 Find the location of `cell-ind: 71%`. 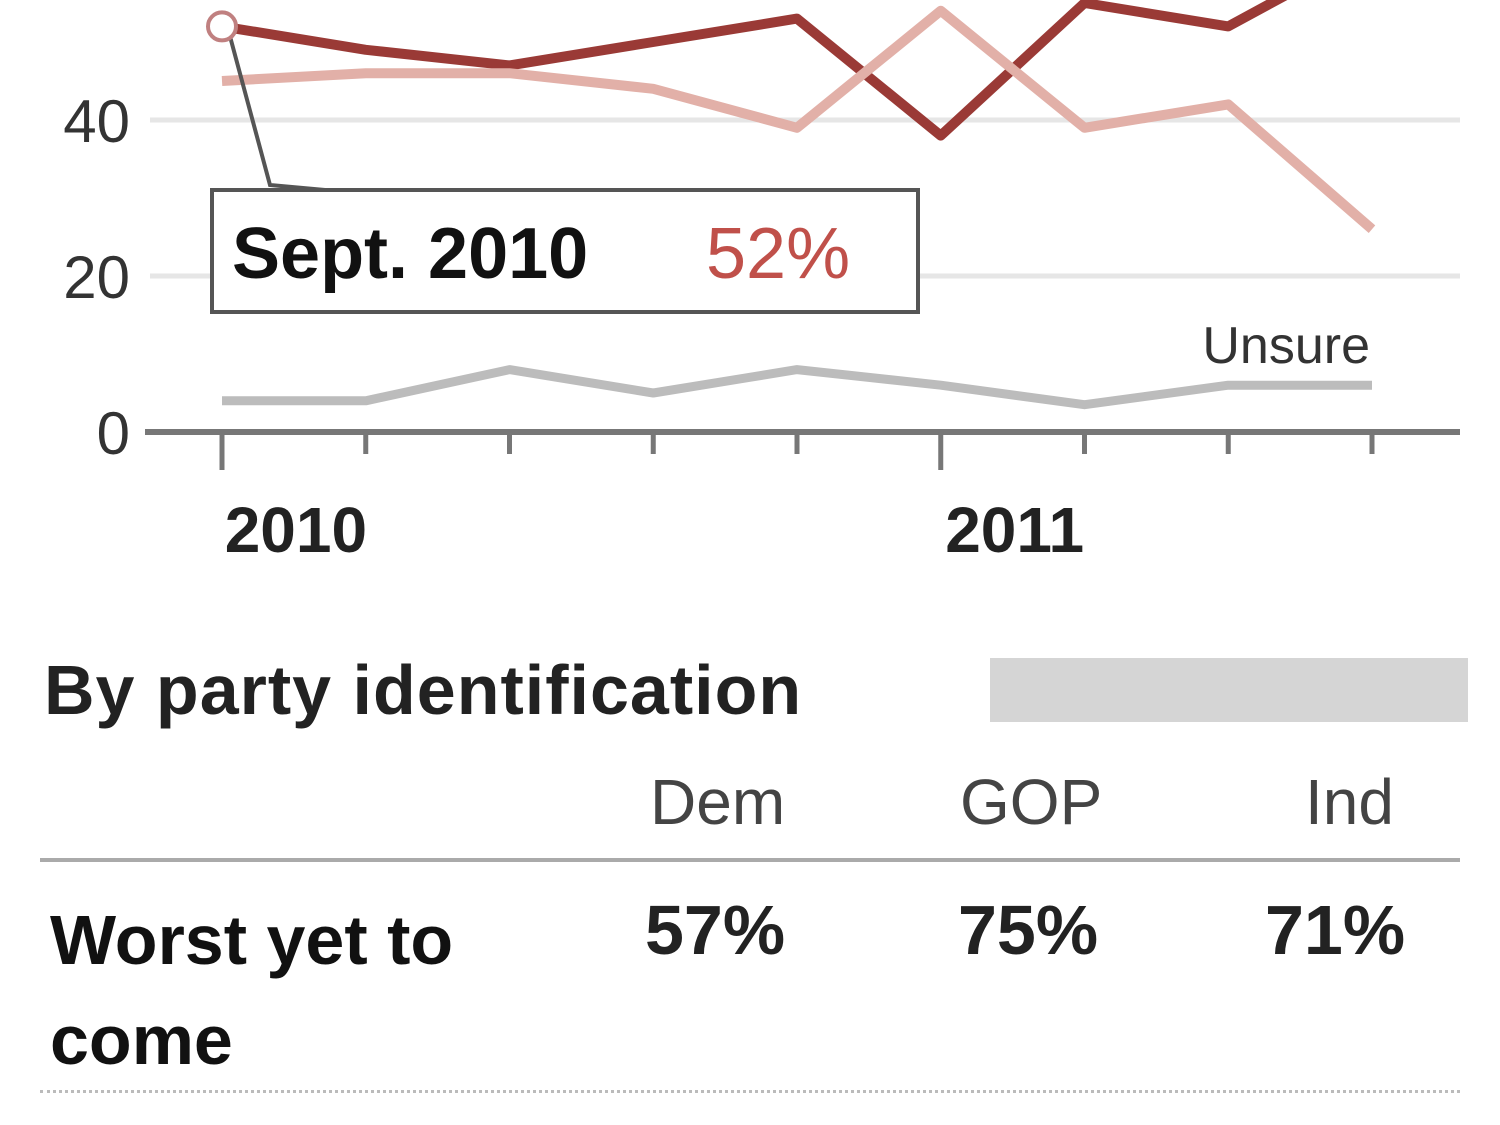

cell-ind: 71% is located at coordinates (1335, 930).